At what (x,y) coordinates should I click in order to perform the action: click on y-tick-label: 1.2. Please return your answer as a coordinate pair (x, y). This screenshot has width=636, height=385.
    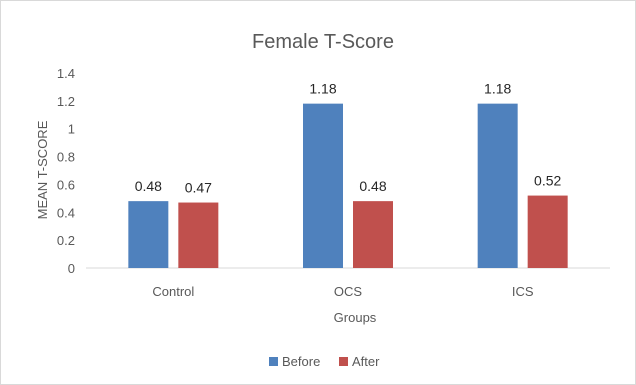
    Looking at the image, I should click on (66, 101).